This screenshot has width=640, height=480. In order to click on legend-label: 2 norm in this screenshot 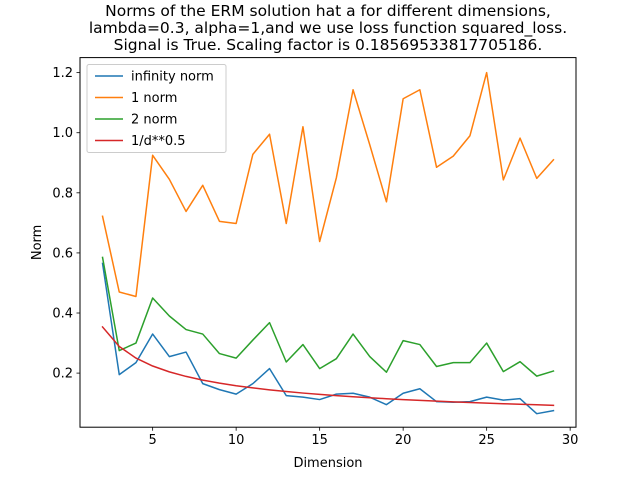, I will do `click(154, 120)`.